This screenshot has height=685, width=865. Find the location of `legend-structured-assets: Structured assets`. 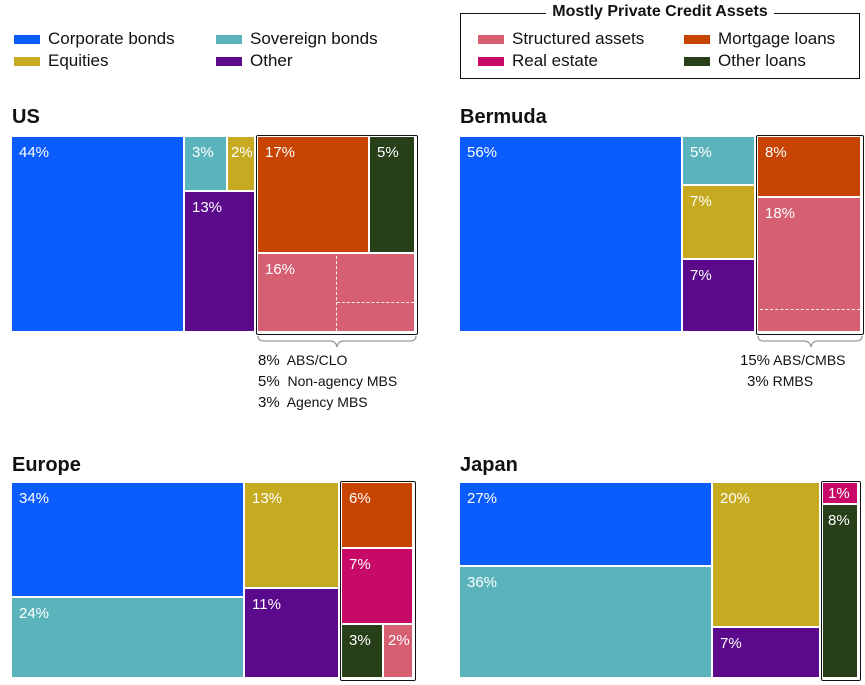

legend-structured-assets: Structured assets is located at coordinates (561, 39).